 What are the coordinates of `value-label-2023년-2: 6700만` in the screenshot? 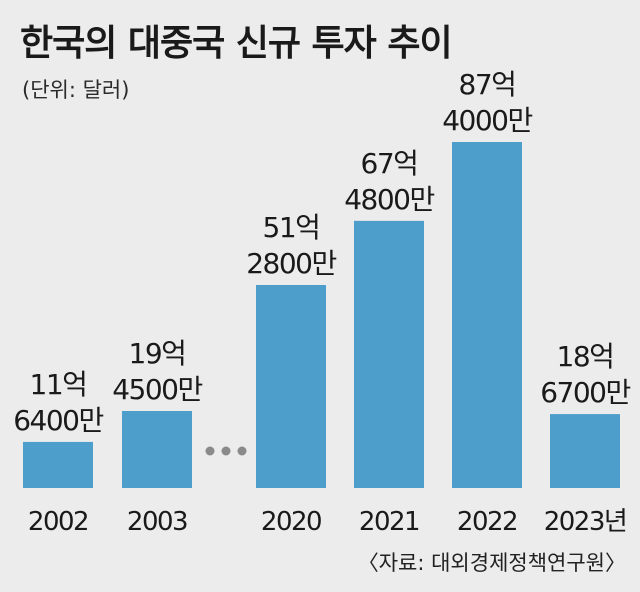 It's located at (585, 392).